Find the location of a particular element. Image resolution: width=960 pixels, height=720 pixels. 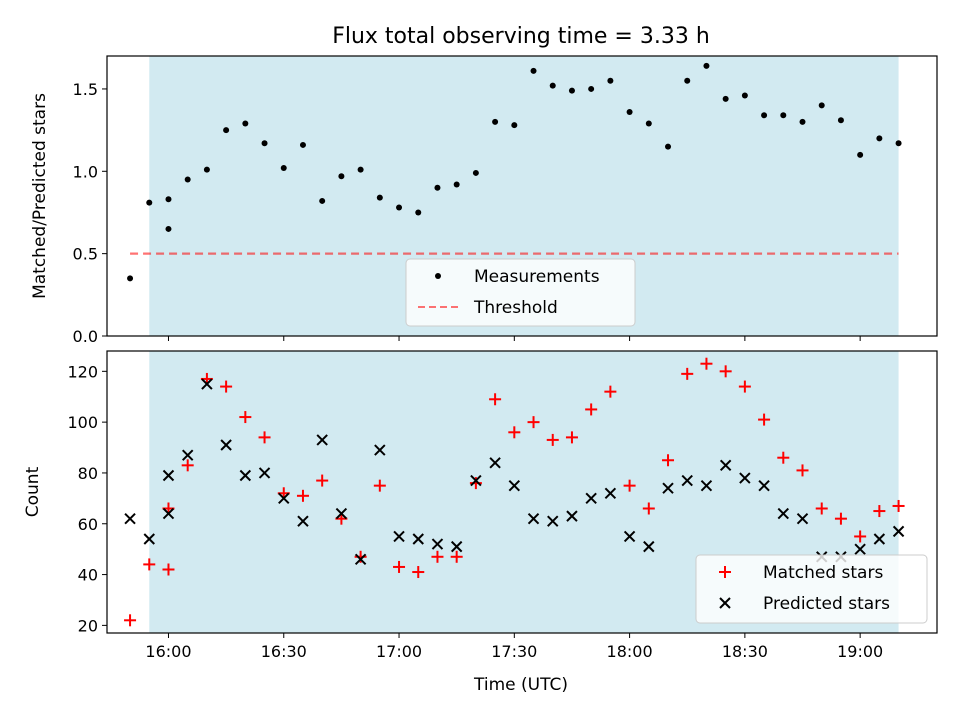

bottom-ytick-label: 80 is located at coordinates (88, 473).